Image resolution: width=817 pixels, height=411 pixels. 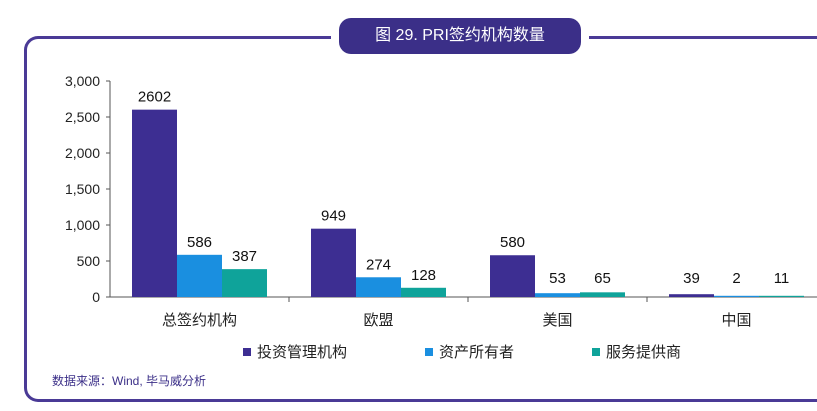 I want to click on x-category-label: 总签约机构, so click(x=199, y=320).